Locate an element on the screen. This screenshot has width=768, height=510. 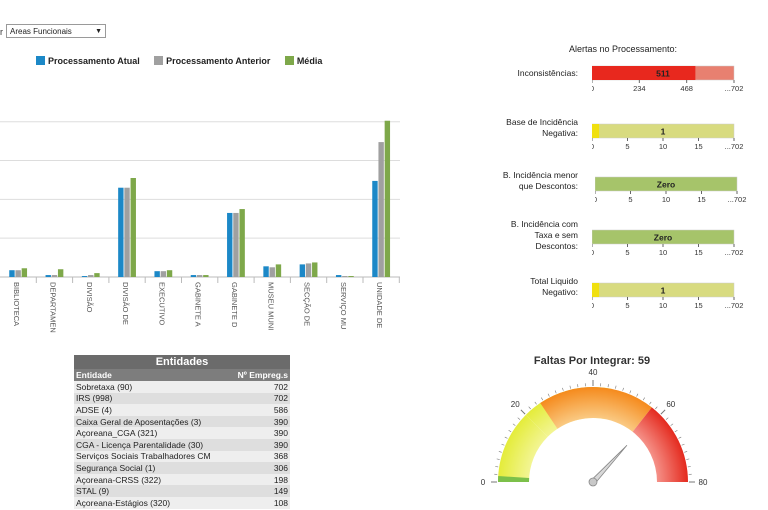
table-row: CGA - Licença Parentalidade (30) 390 is located at coordinates (182, 444).